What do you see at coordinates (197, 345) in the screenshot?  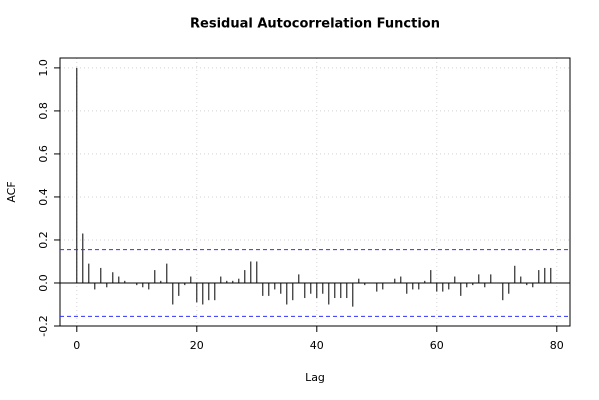 I see `x-tick-label: 20` at bounding box center [197, 345].